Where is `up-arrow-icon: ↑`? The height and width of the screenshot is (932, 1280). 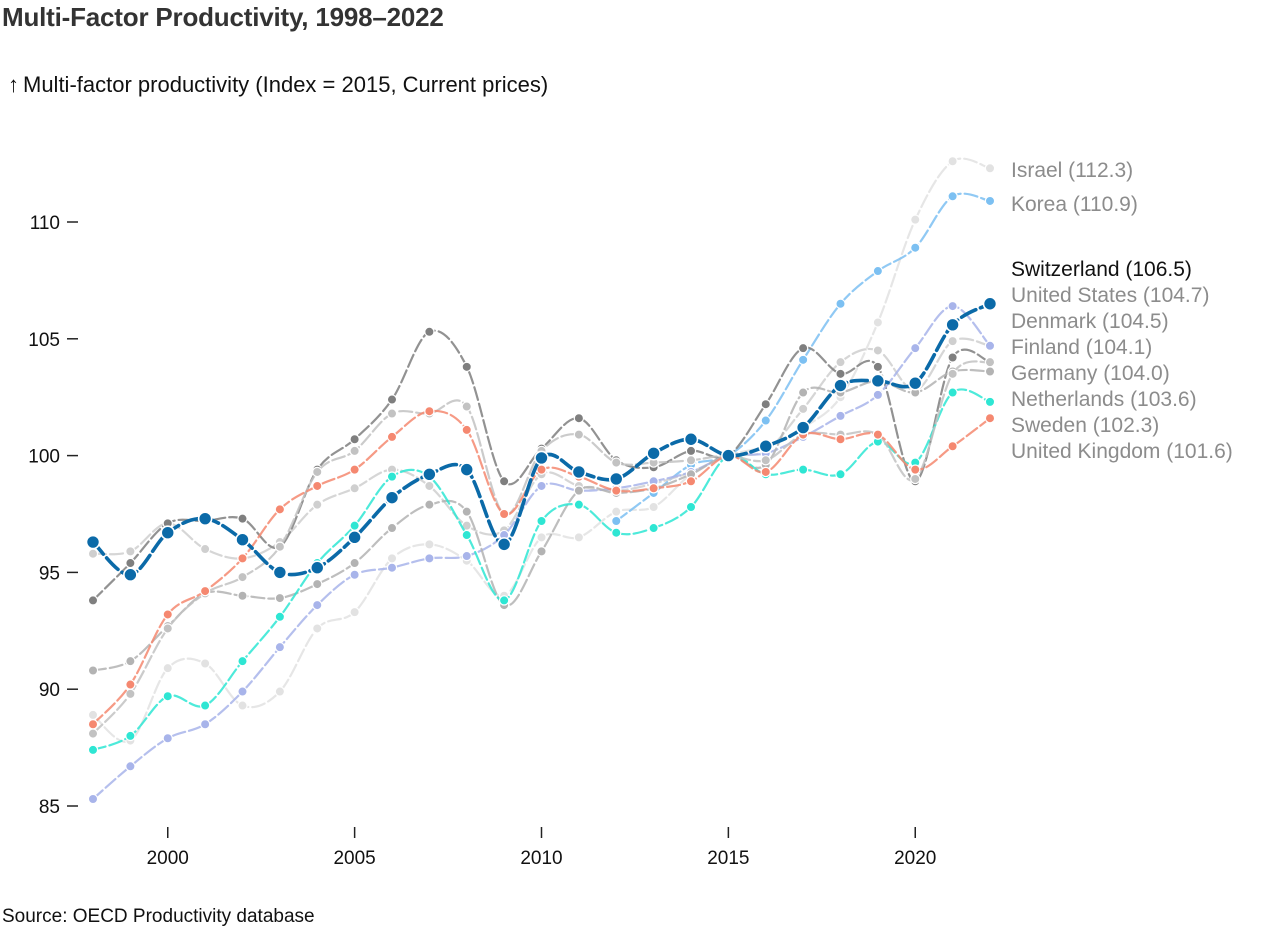 up-arrow-icon: ↑ is located at coordinates (13, 84).